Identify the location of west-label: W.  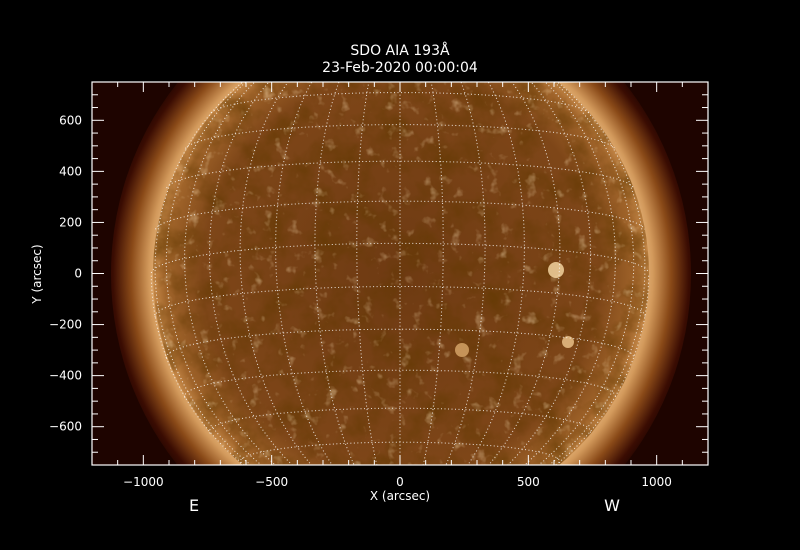
(612, 505).